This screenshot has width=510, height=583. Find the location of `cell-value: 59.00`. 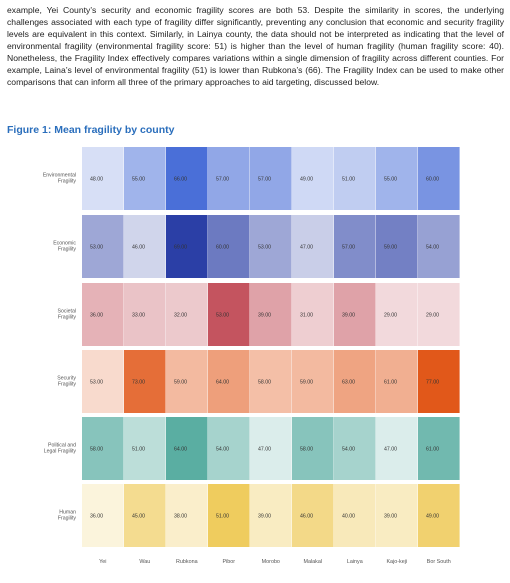

cell-value: 59.00 is located at coordinates (180, 383).